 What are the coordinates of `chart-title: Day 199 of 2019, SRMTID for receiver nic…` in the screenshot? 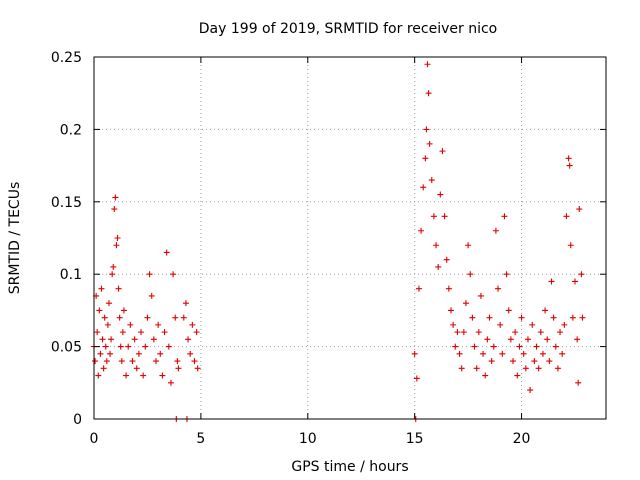 It's located at (348, 29).